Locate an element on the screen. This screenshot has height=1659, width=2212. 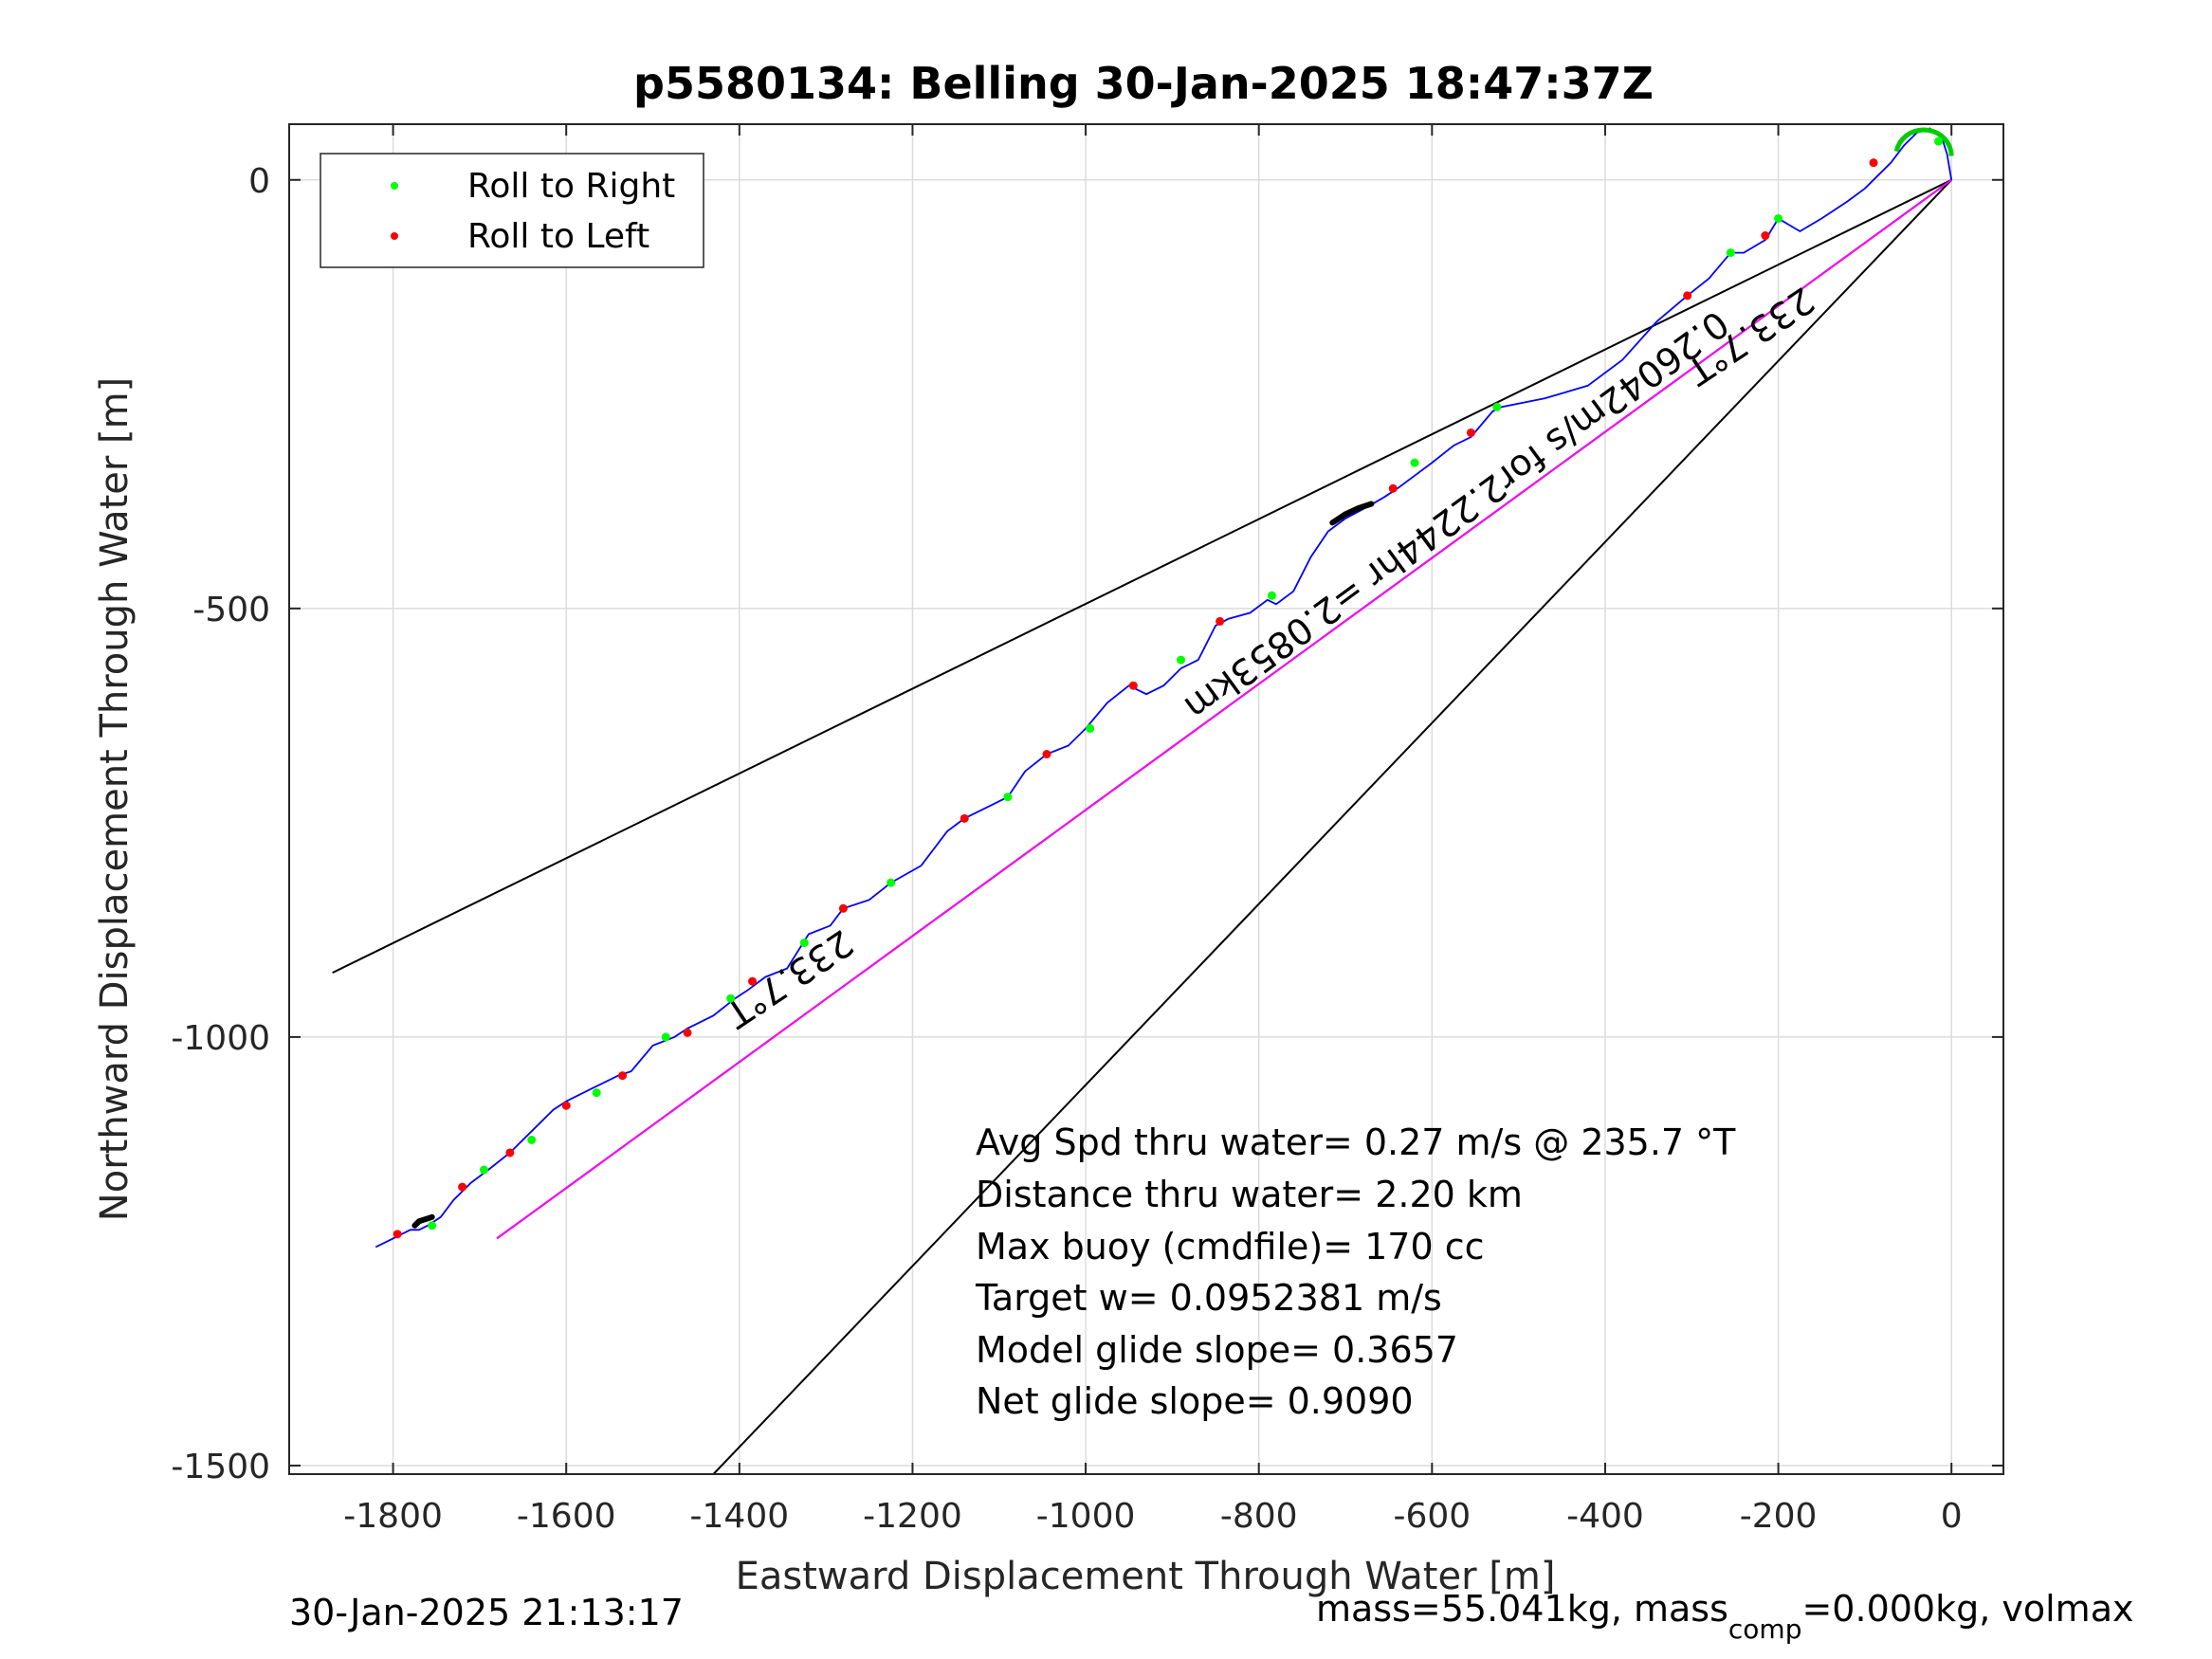
stats-line-model-glide: Model glide slope= 0.3657 is located at coordinates (1217, 1350).